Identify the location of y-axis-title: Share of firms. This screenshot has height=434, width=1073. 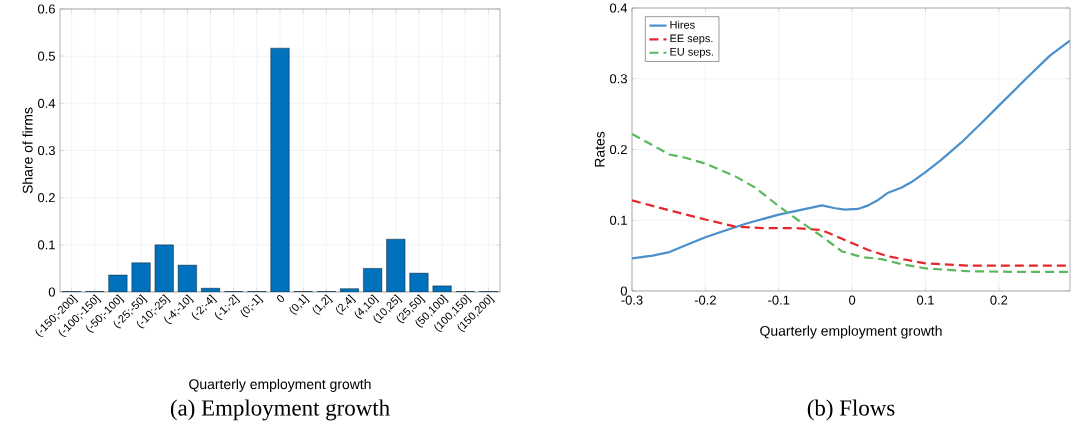
(27, 150).